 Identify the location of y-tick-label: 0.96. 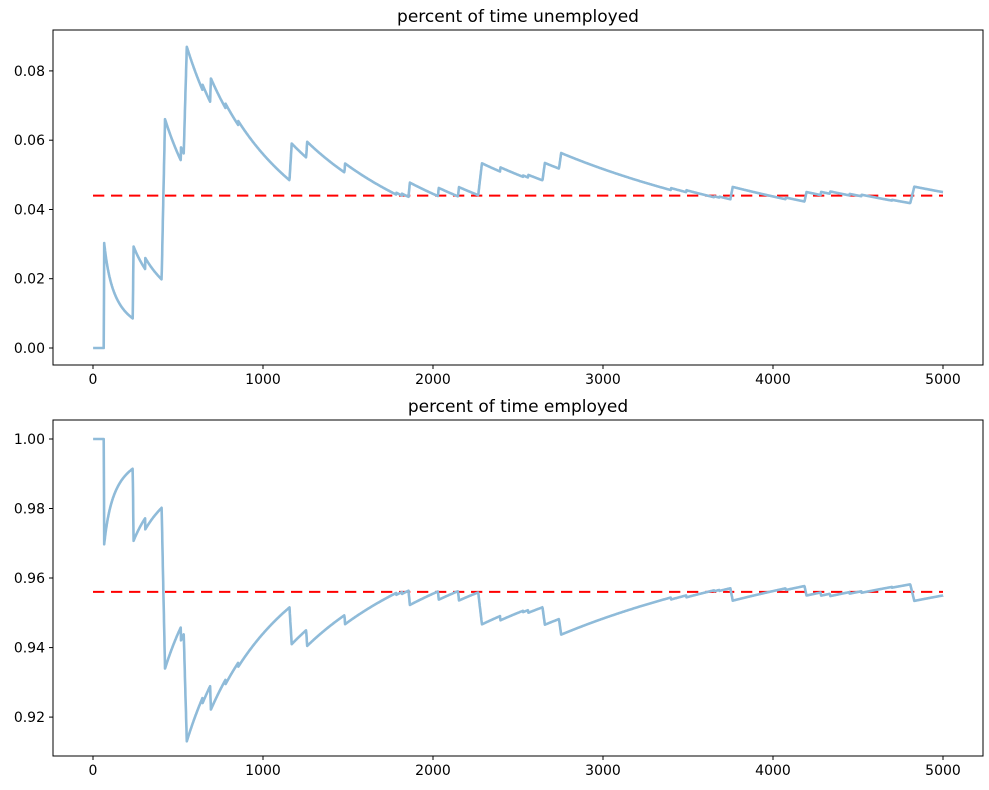
(29, 579).